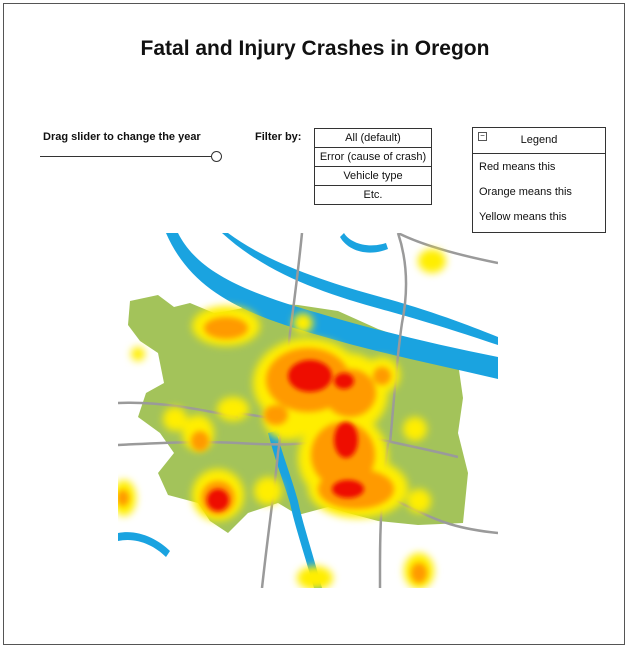 The height and width of the screenshot is (650, 630). What do you see at coordinates (373, 138) in the screenshot?
I see `filter-option-all: All (default)` at bounding box center [373, 138].